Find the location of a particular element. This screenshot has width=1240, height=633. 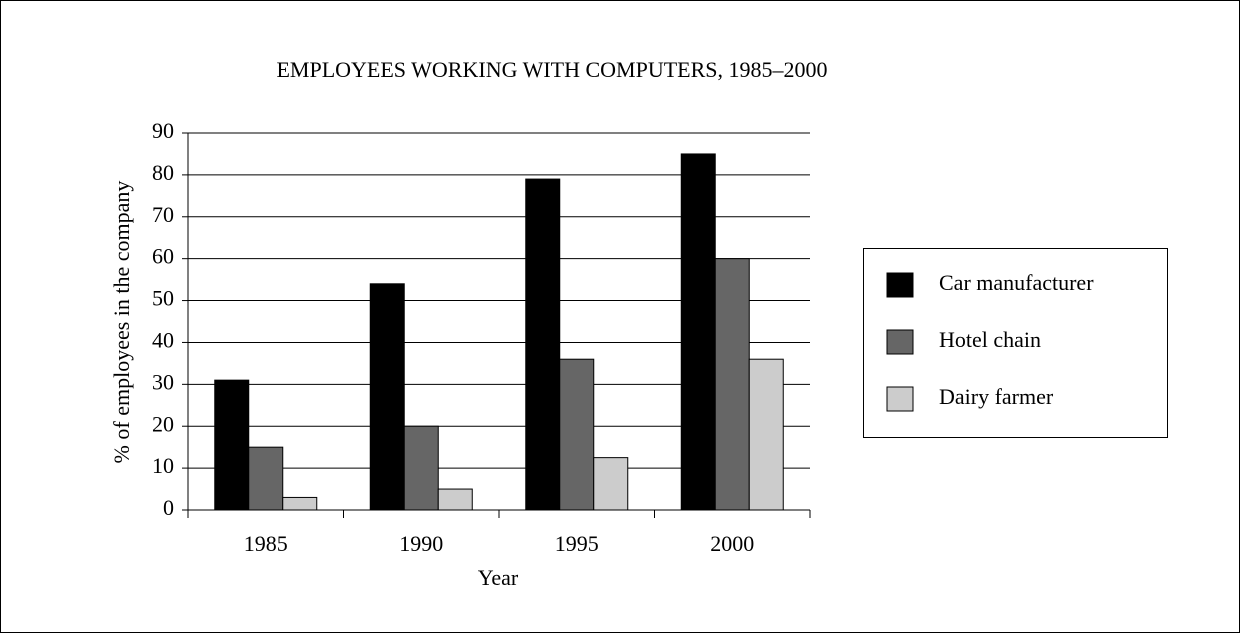

x-tick-label: 2000 is located at coordinates (732, 543).